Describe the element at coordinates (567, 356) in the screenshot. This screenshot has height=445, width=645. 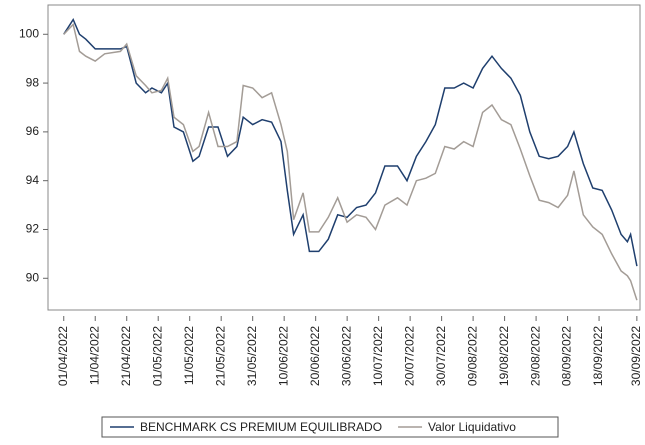
I see `x-tick-label: 08/09/2022` at that location.